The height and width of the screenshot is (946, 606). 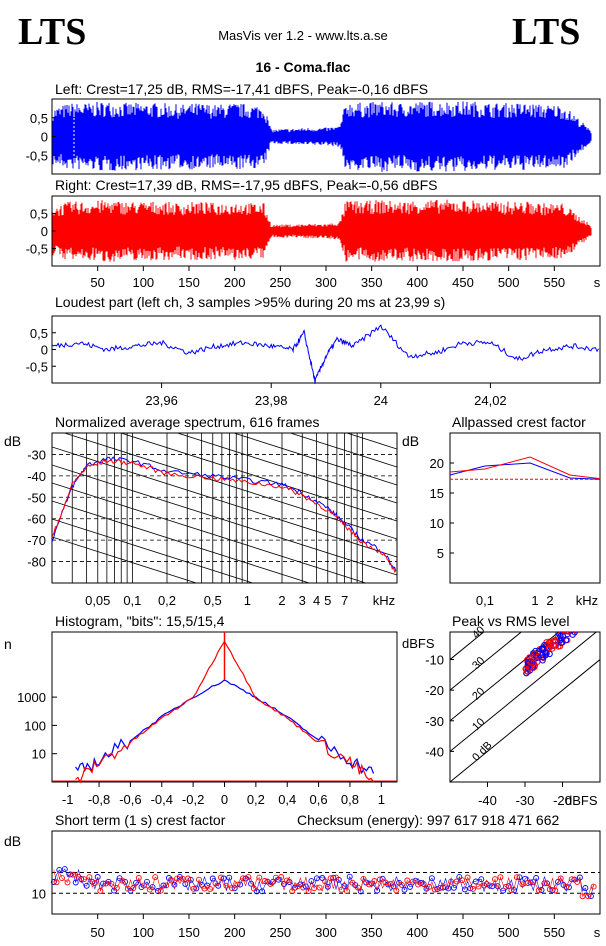 I want to click on y-tick-label: 5, so click(x=440, y=553).